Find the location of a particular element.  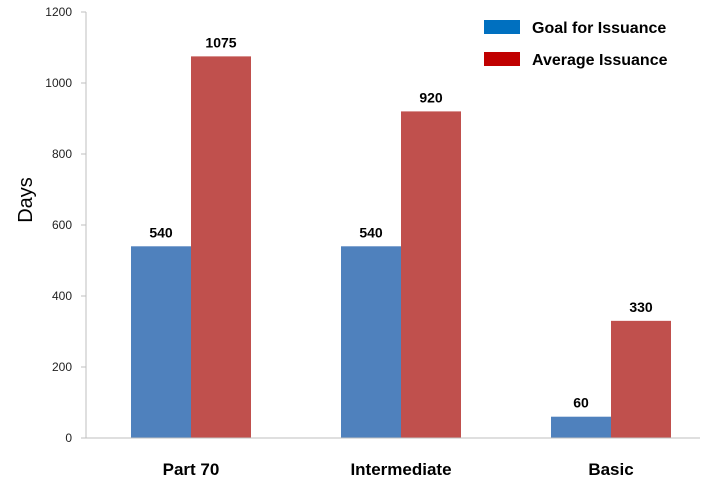

data-label: 330 is located at coordinates (641, 307).